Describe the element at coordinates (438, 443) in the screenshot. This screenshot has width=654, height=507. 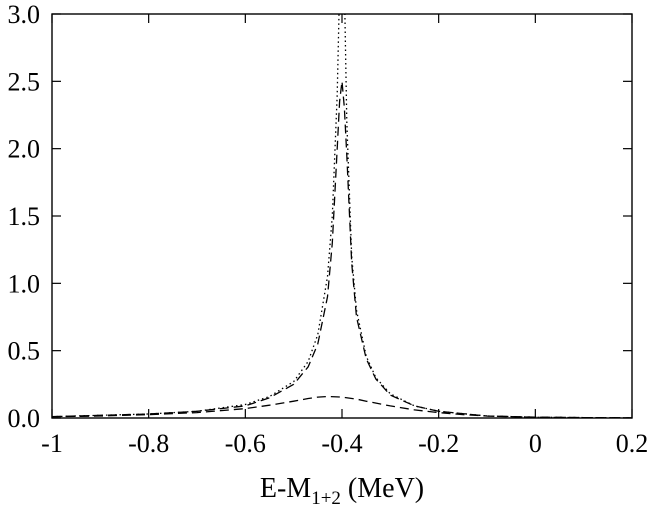
I see `x-tick-label: -0.2` at that location.